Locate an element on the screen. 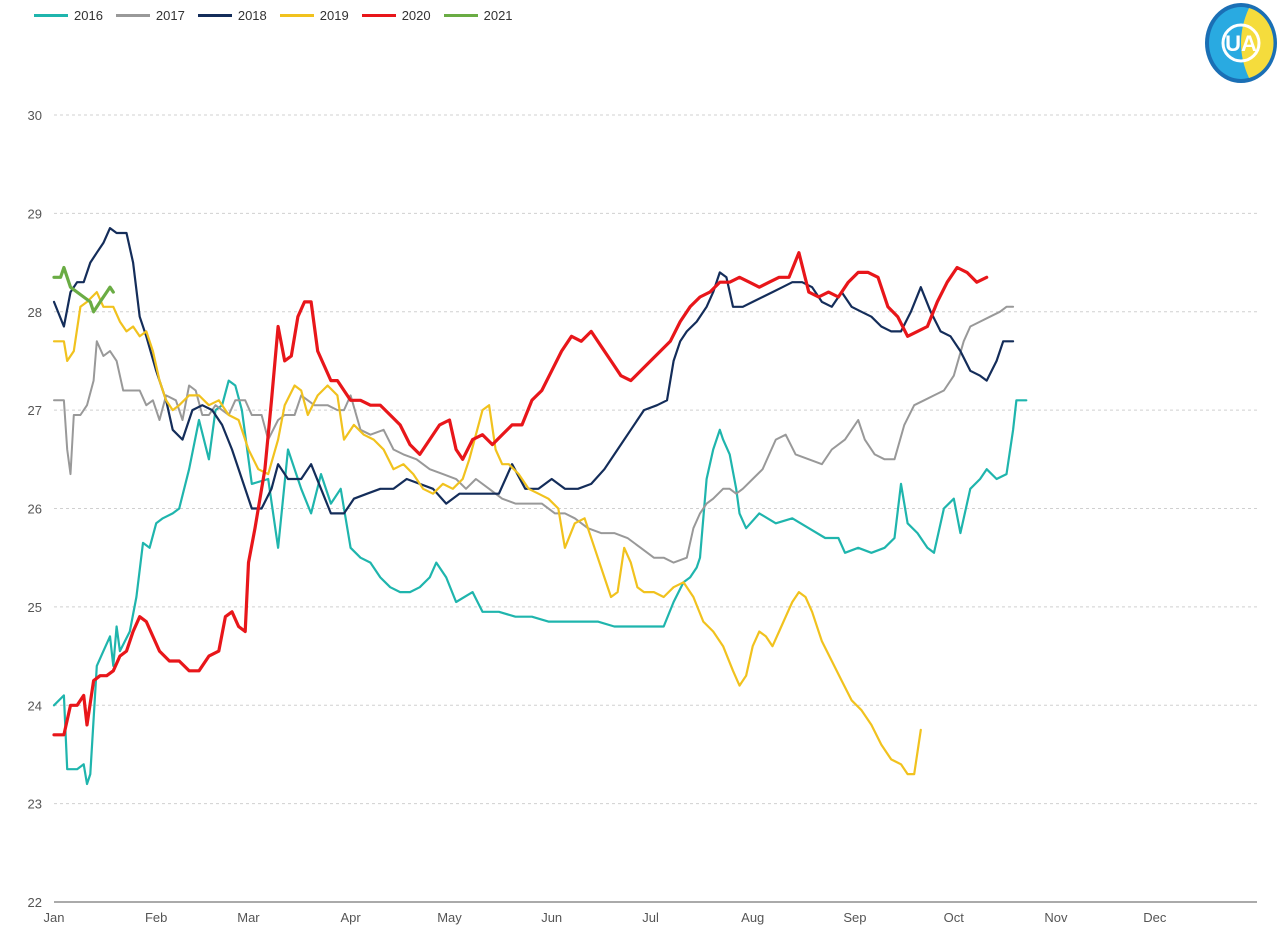  legend-label: 2018 is located at coordinates (252, 15).